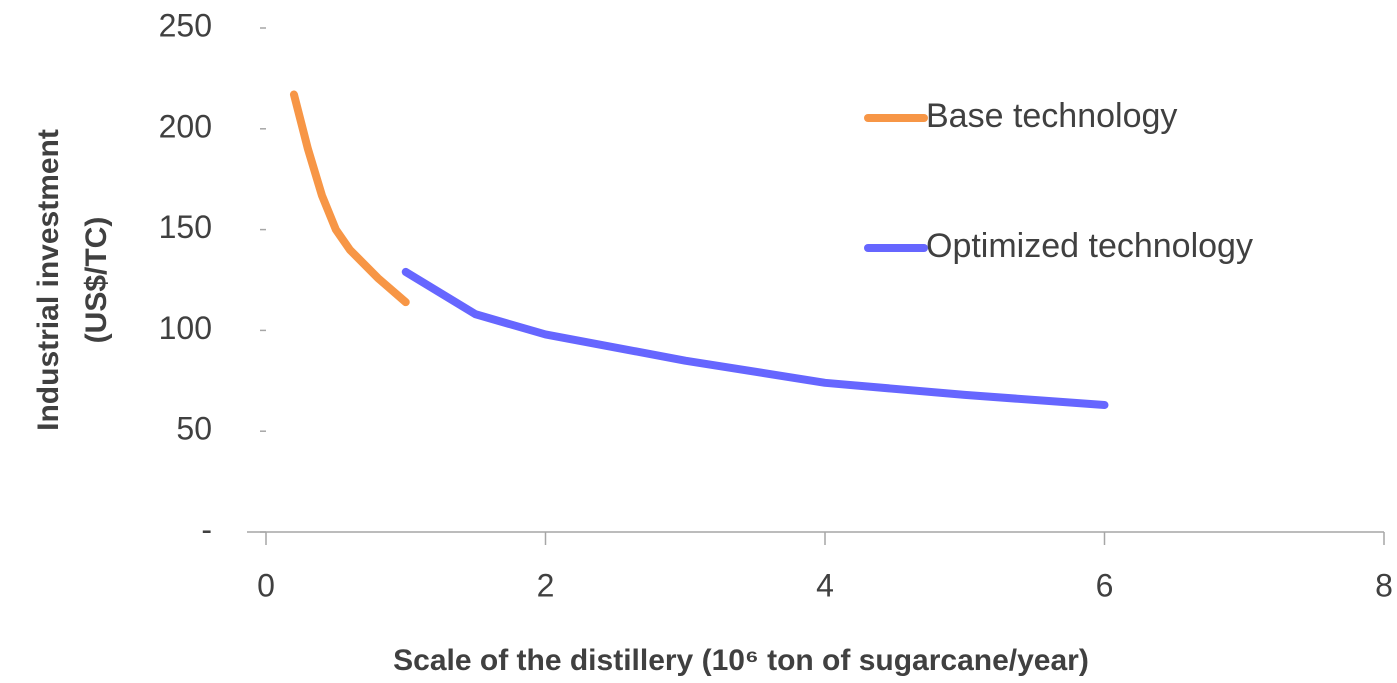  Describe the element at coordinates (1384, 585) in the screenshot. I see `x-tick-label: 8` at that location.